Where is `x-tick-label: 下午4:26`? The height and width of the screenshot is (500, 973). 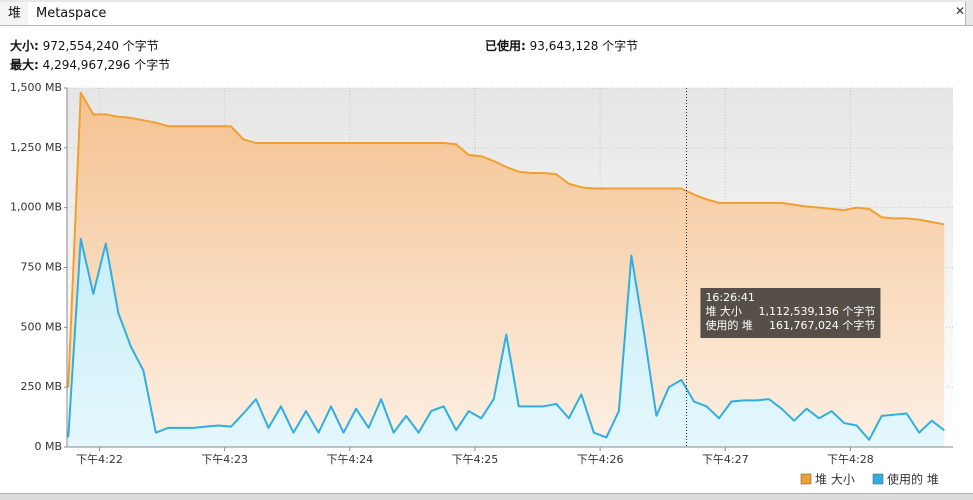 x-tick-label: 下午4:26 is located at coordinates (600, 459).